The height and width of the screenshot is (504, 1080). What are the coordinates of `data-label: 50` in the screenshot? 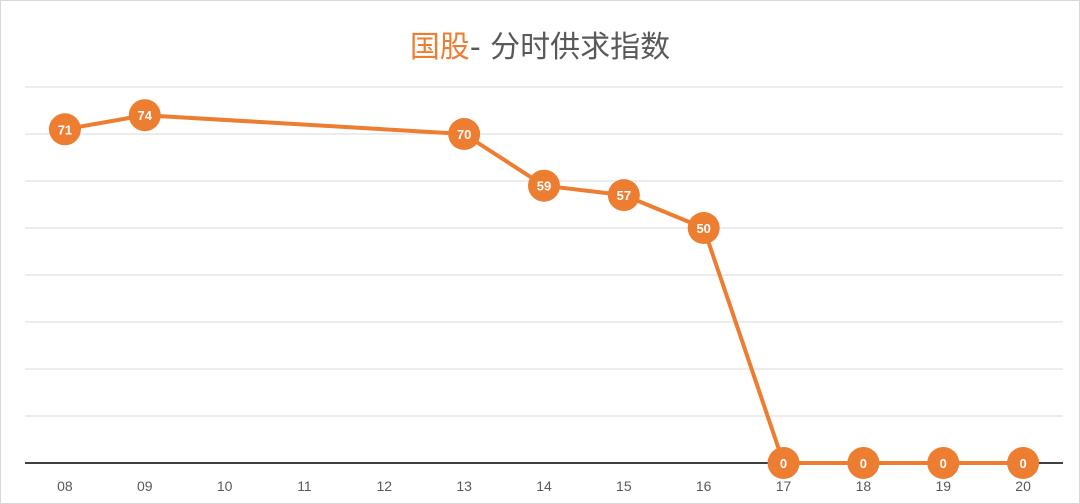 It's located at (703, 228).